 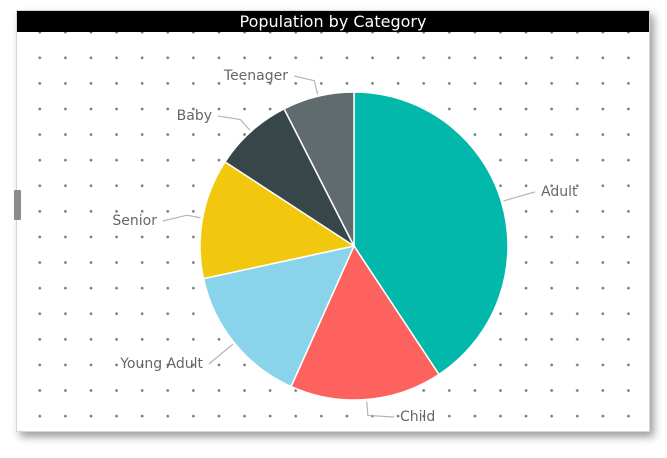 I want to click on pie-slice-teenager, so click(x=319, y=169).